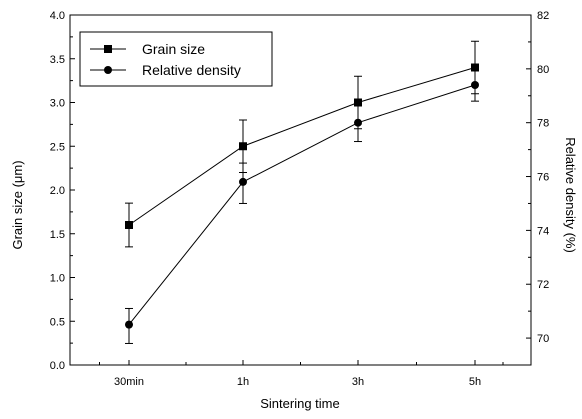 The image size is (582, 419). I want to click on legend-marker-square, so click(108, 49).